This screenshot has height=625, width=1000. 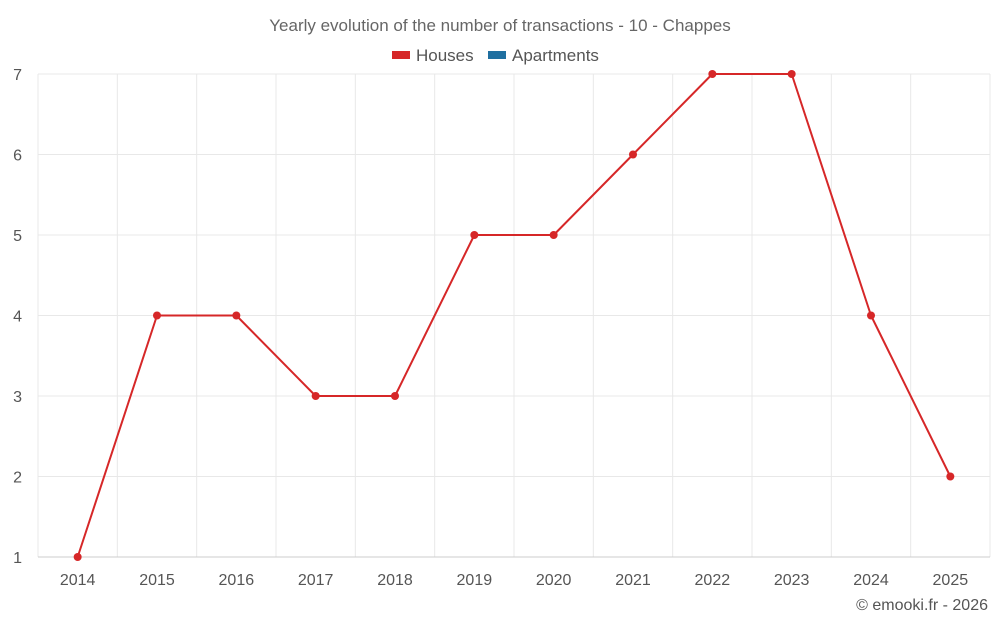 I want to click on y-tick-label: 3, so click(x=17, y=397).